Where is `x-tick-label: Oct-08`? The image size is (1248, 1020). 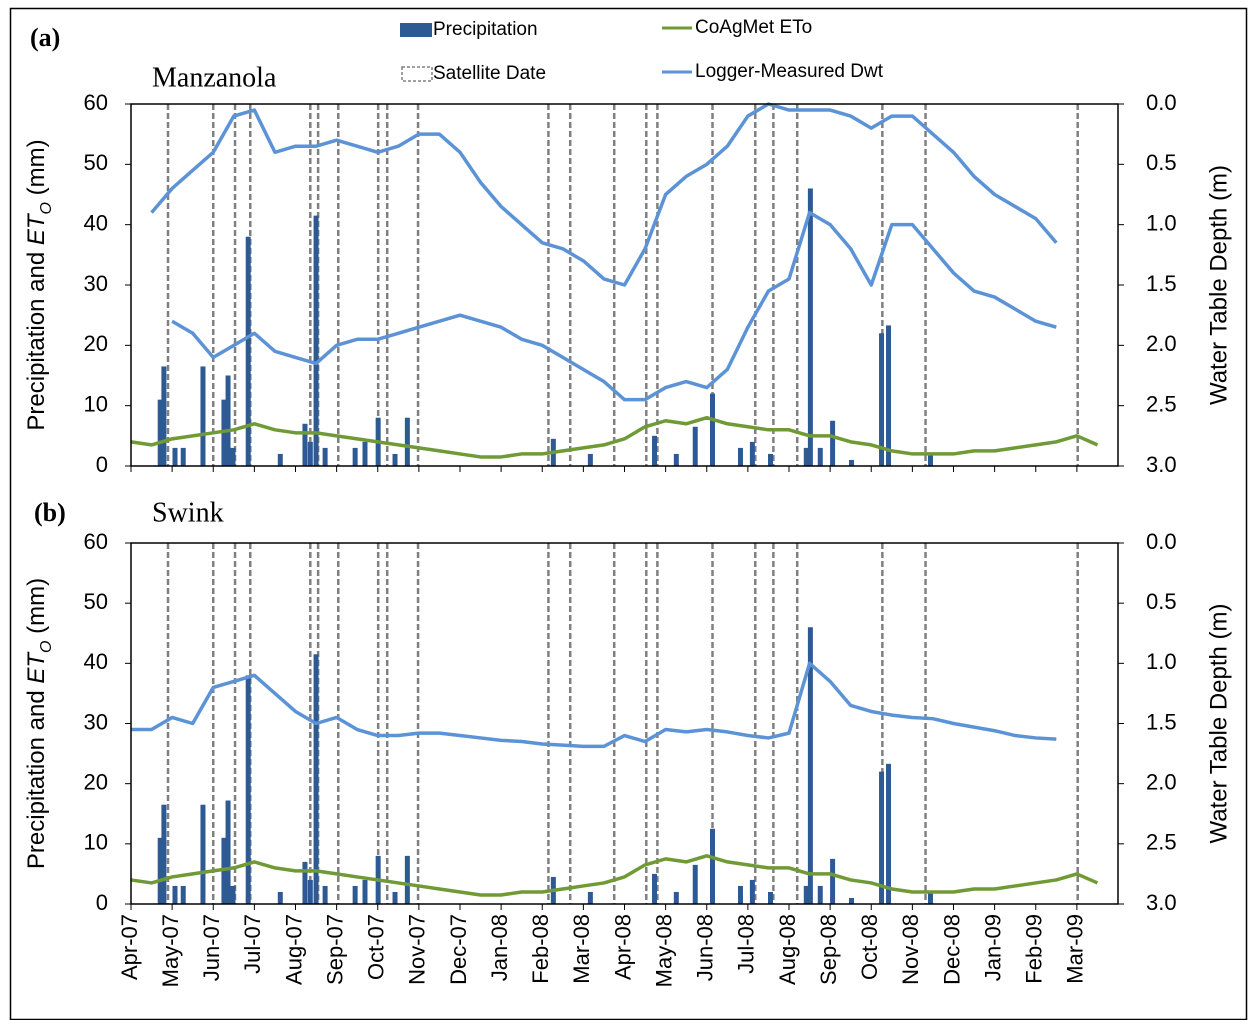
x-tick-label: Oct-08 is located at coordinates (869, 947).